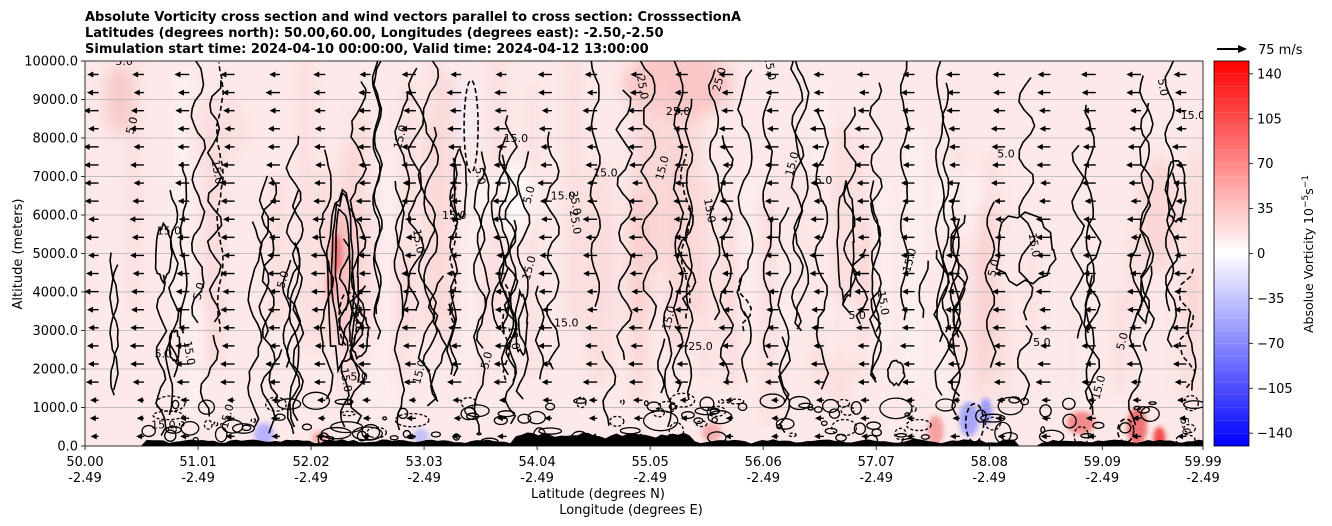 This screenshot has width=1332, height=526. What do you see at coordinates (348, 319) in the screenshot?
I see `contour-loop-negative` at bounding box center [348, 319].